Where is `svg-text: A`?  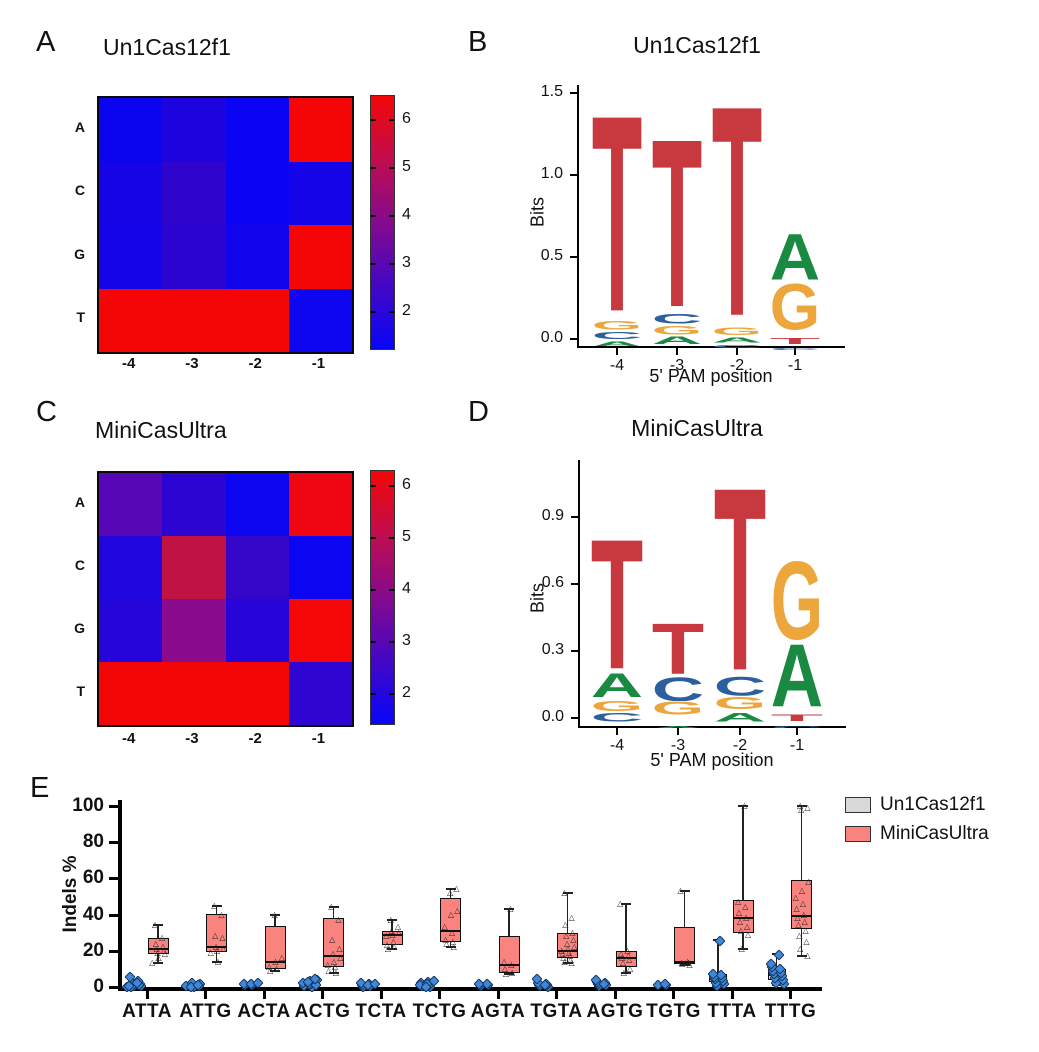 svg-text: A is located at coordinates (795, 256).